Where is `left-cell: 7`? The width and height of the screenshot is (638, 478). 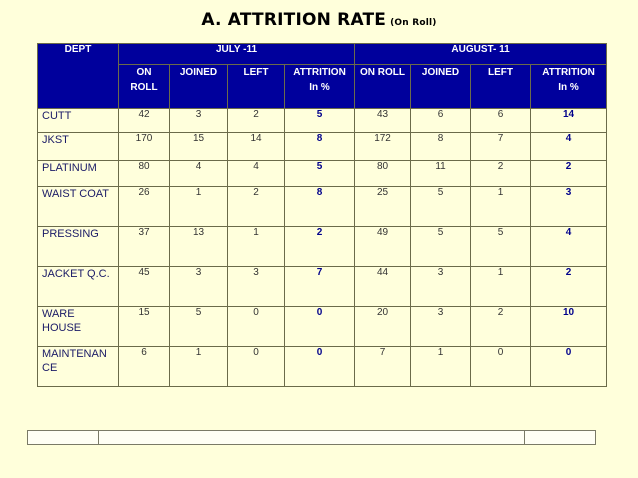 left-cell: 7 is located at coordinates (501, 146).